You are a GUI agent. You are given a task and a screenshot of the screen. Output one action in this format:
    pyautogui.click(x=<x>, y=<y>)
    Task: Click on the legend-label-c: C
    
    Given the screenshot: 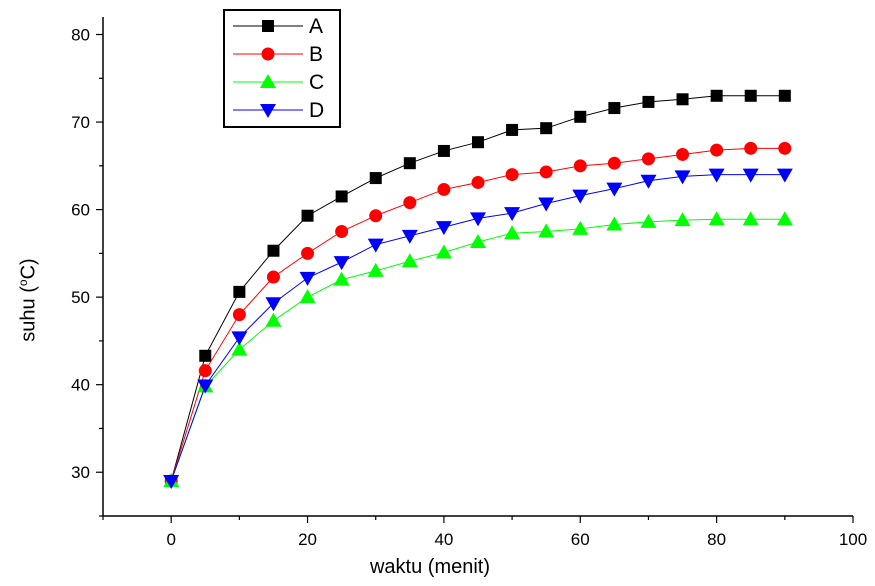 What is the action you would take?
    pyautogui.click(x=317, y=82)
    